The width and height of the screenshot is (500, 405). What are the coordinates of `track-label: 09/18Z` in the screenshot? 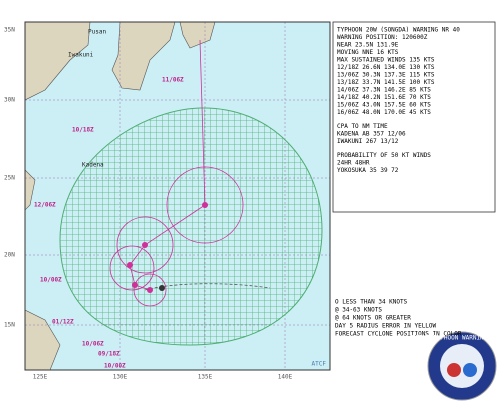 It's located at (109, 354).